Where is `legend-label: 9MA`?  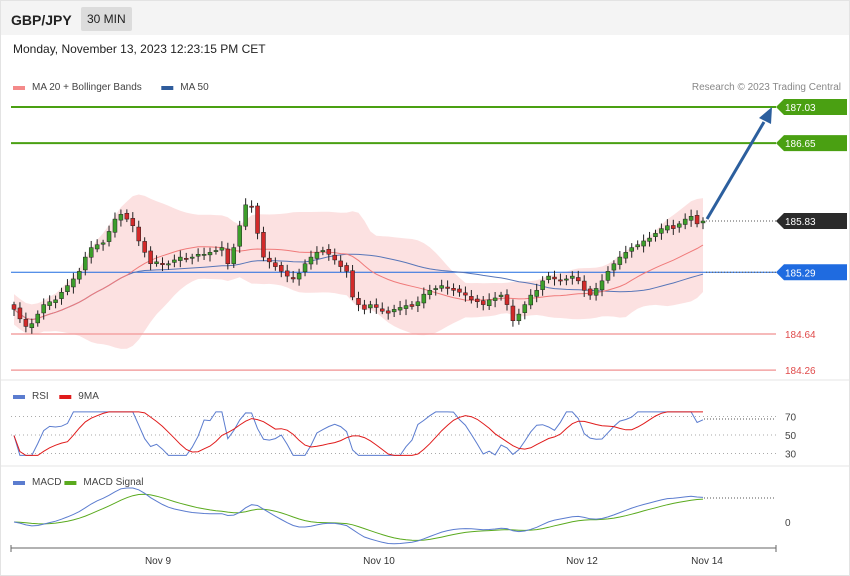
legend-label: 9MA is located at coordinates (88, 396).